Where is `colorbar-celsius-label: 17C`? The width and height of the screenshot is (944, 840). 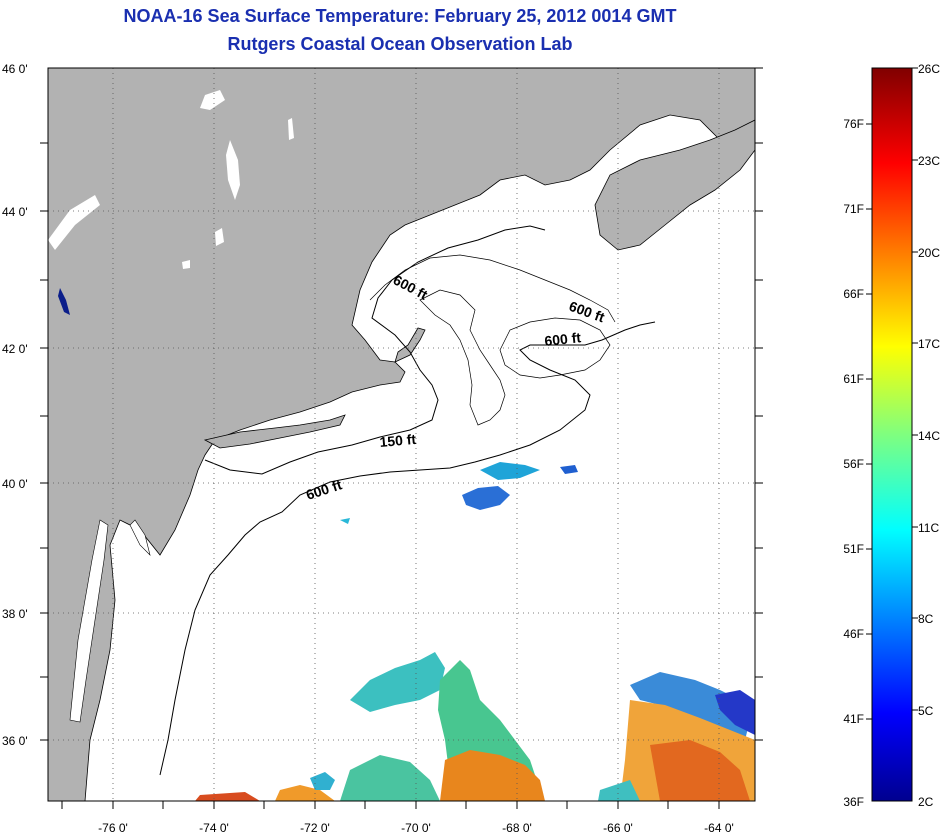
colorbar-celsius-label: 17C is located at coordinates (929, 344).